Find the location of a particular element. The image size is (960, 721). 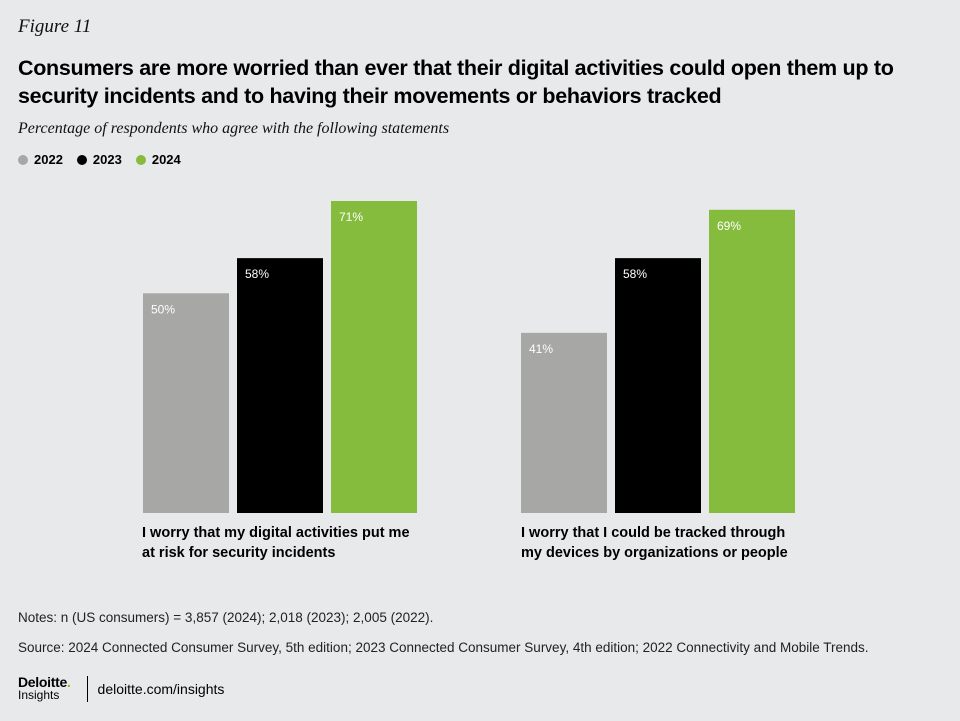

data-label-2024-cat2: 69% is located at coordinates (729, 226).